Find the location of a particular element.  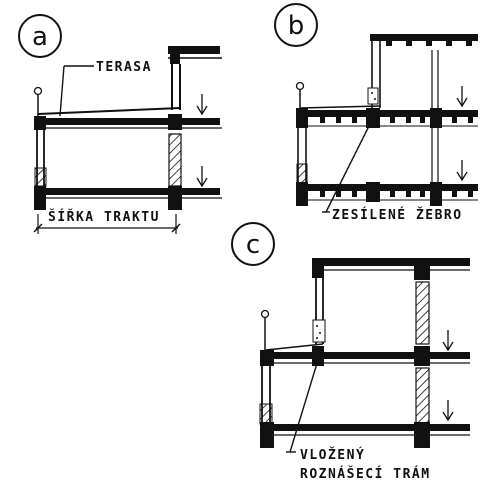

panel-c-marker is located at coordinates (253, 244).